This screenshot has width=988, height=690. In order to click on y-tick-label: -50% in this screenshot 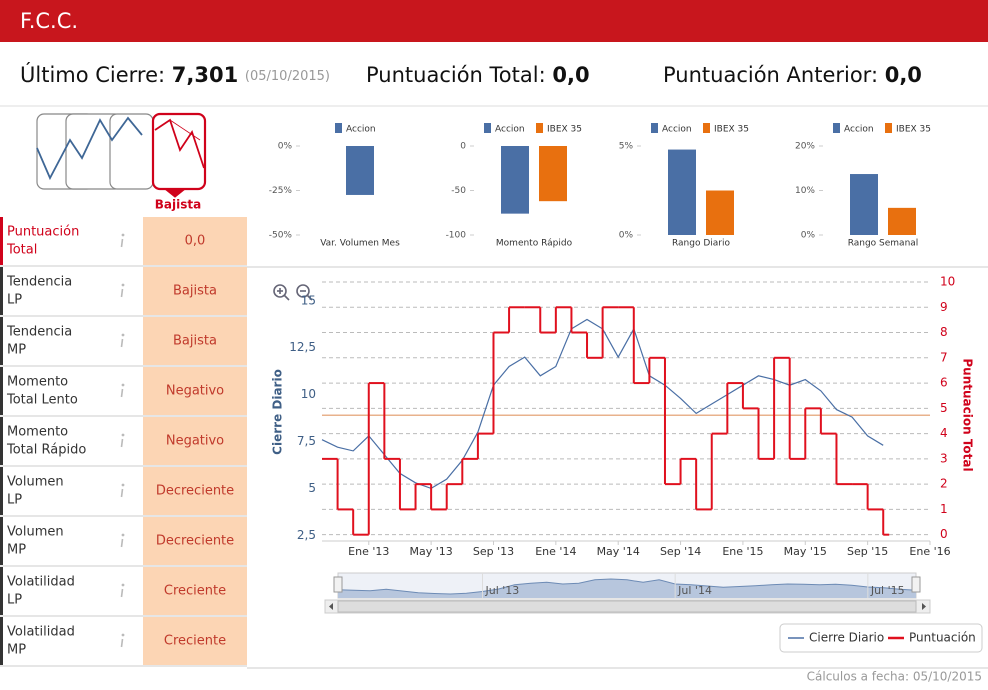, I will do `click(281, 236)`.